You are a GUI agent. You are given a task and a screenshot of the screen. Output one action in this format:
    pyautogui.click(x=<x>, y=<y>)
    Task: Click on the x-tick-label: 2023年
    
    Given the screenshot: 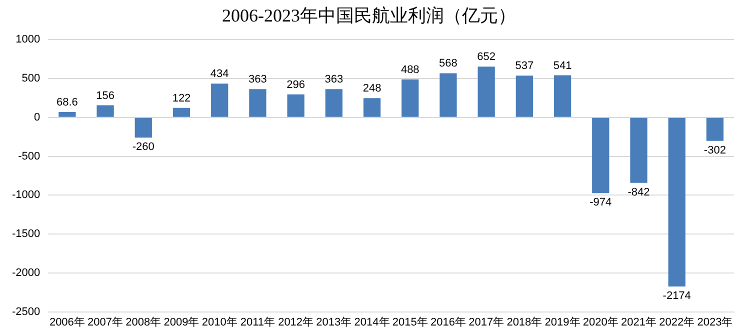 What is the action you would take?
    pyautogui.click(x=715, y=322)
    